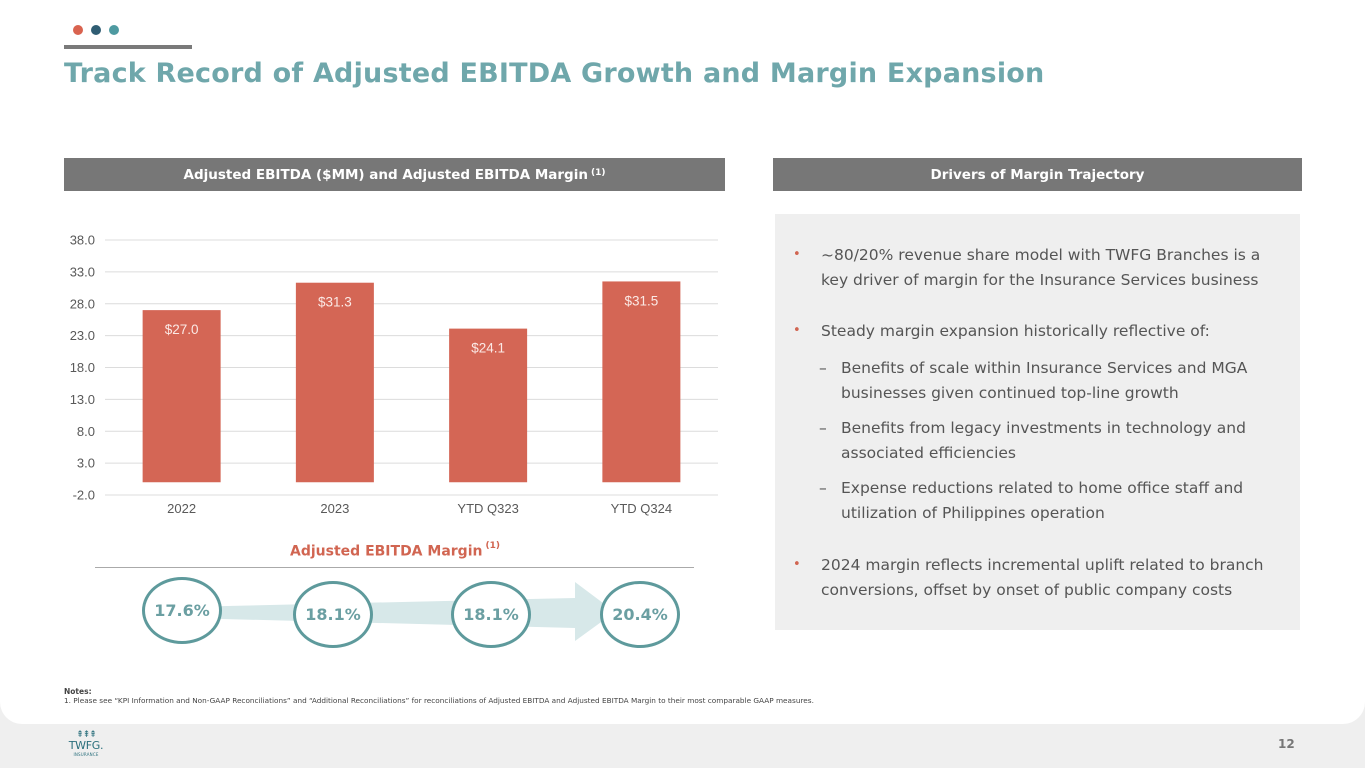  What do you see at coordinates (96, 30) in the screenshot?
I see `accent-dot-navy` at bounding box center [96, 30].